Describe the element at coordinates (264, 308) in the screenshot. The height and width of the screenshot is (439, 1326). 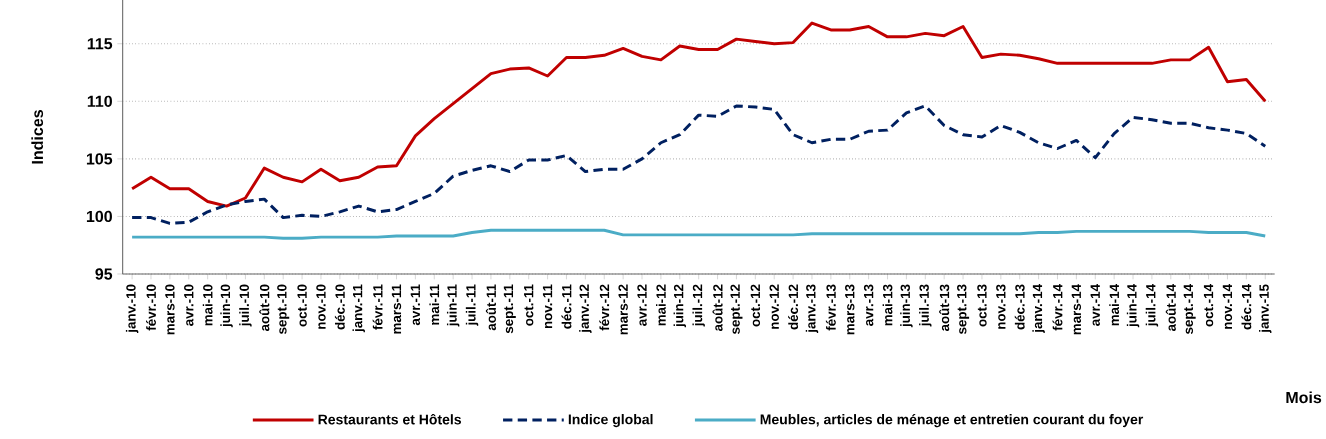
I see `x-tick-label: août-10` at that location.